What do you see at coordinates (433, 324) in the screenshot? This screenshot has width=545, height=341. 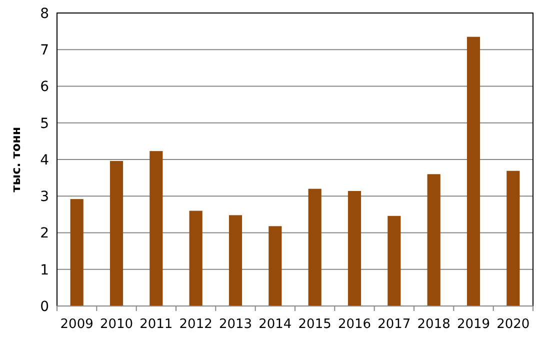 I see `x-tick-label: 2018` at bounding box center [433, 324].